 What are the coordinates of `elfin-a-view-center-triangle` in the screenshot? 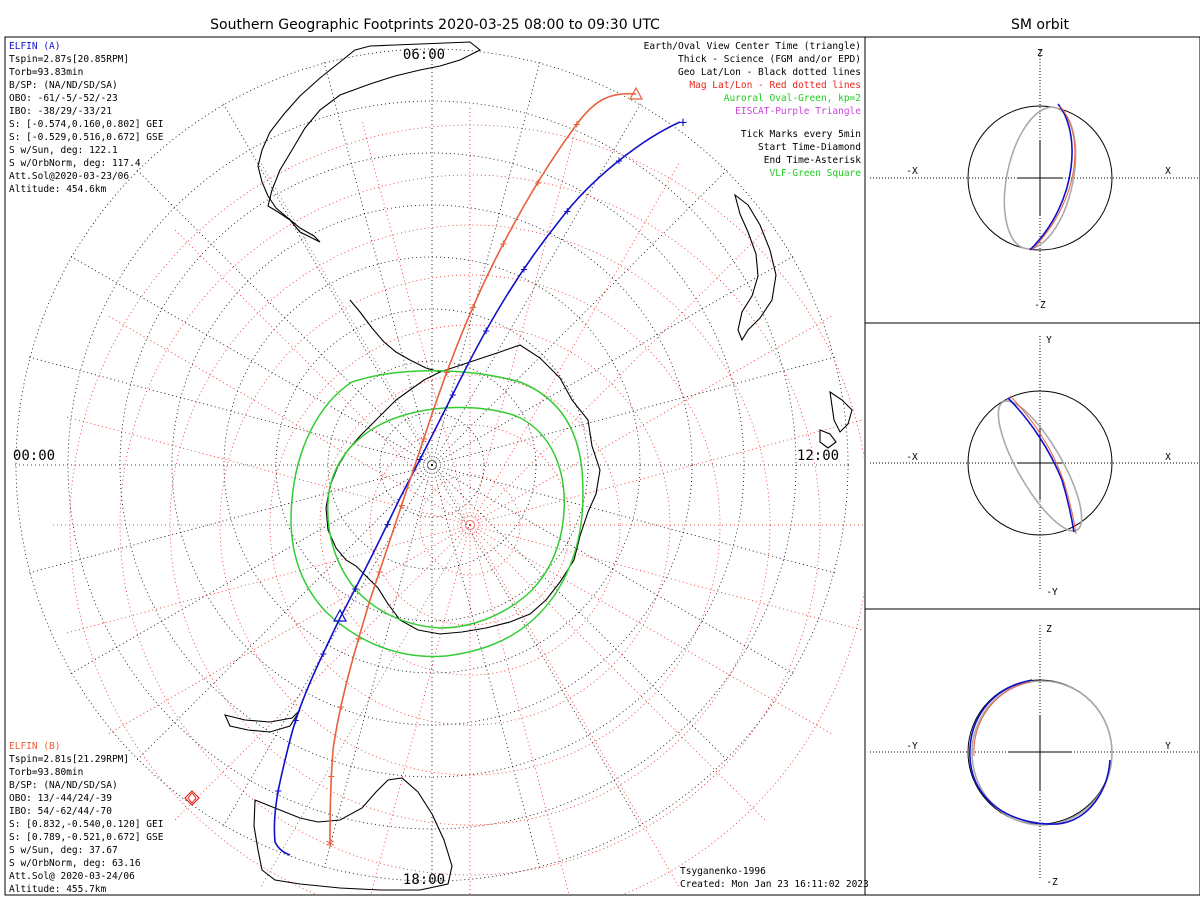 It's located at (340, 615).